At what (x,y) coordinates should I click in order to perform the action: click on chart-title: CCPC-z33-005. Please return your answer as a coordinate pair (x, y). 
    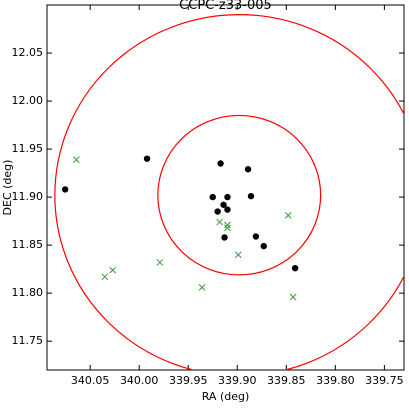
    Looking at the image, I should click on (225, 6).